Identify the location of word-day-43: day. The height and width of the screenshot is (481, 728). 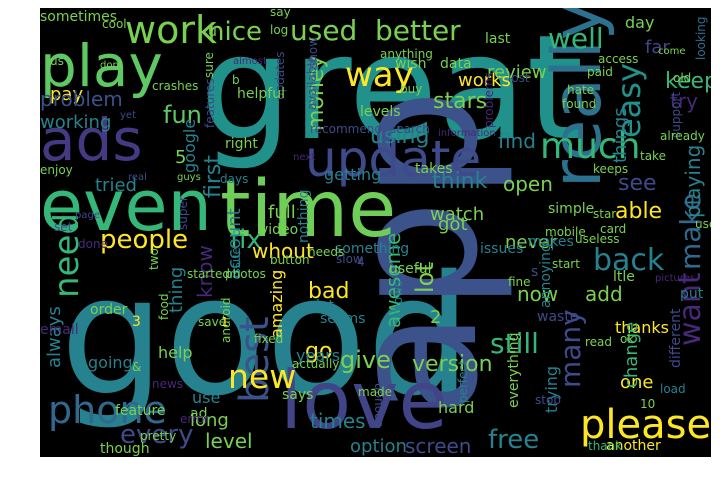
(639, 22).